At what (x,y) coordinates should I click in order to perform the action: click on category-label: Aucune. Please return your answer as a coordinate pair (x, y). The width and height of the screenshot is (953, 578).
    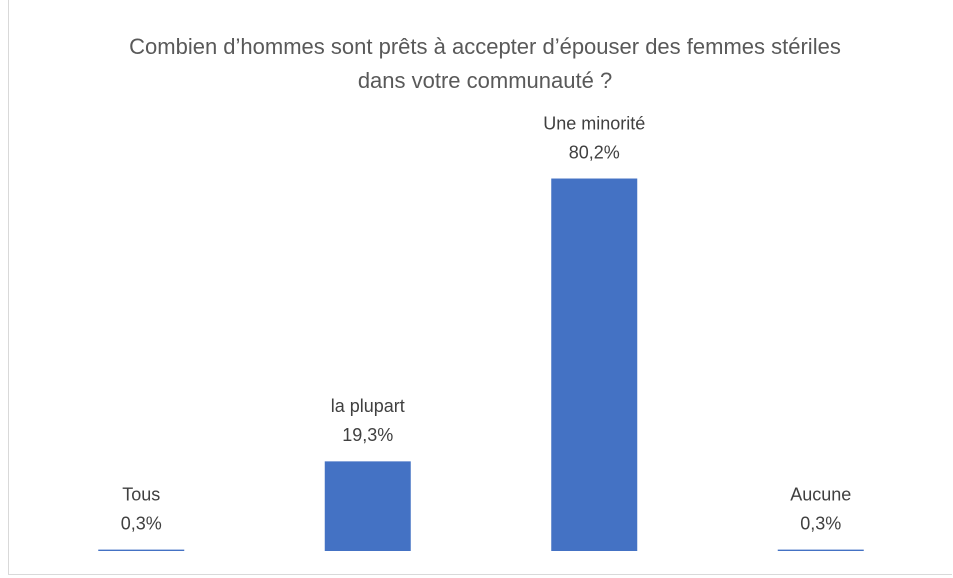
    Looking at the image, I should click on (820, 494).